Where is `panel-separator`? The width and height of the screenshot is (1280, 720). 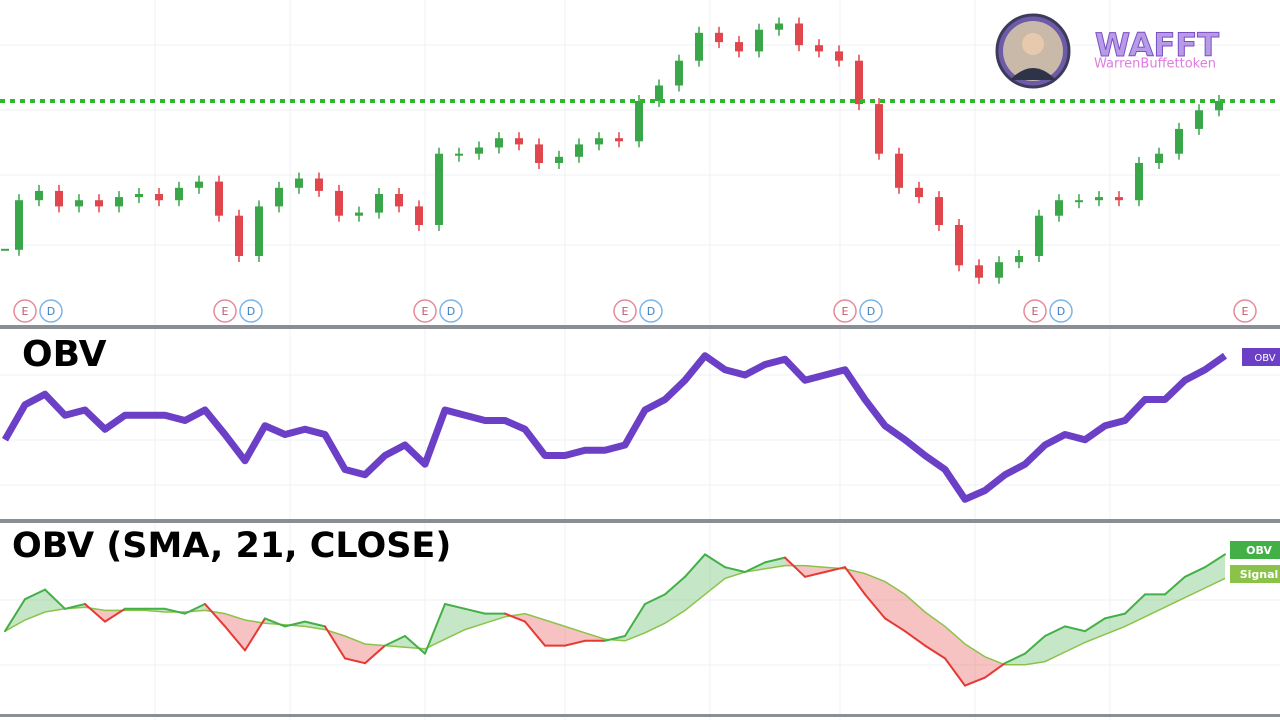 panel-separator is located at coordinates (640, 715).